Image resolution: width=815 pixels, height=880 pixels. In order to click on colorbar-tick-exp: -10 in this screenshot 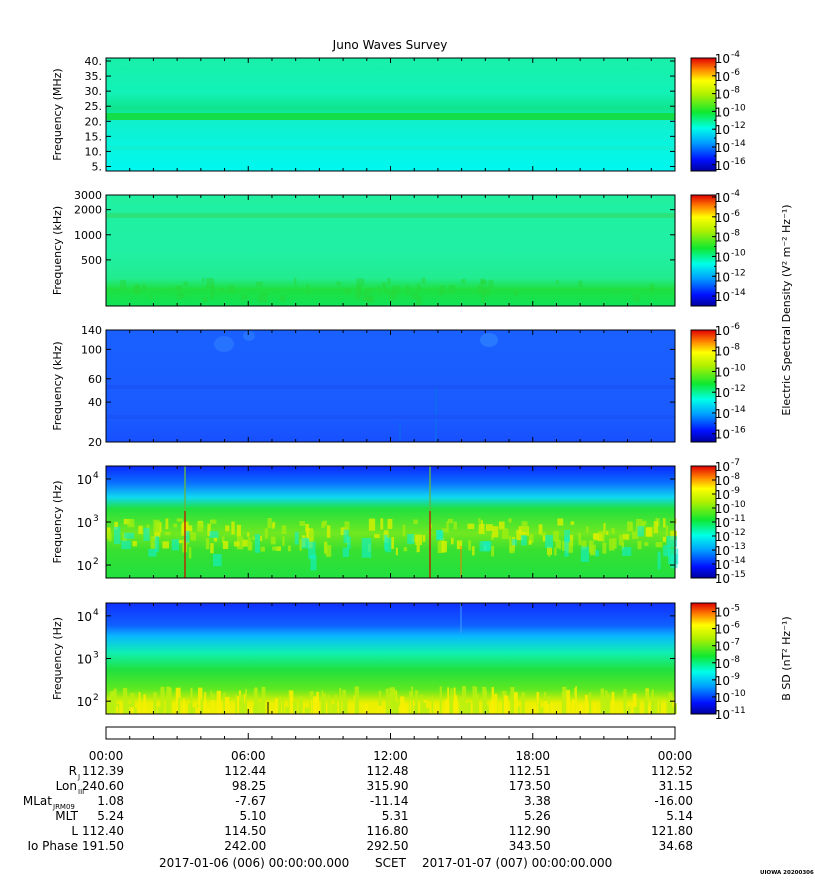, I will do `click(738, 694)`.